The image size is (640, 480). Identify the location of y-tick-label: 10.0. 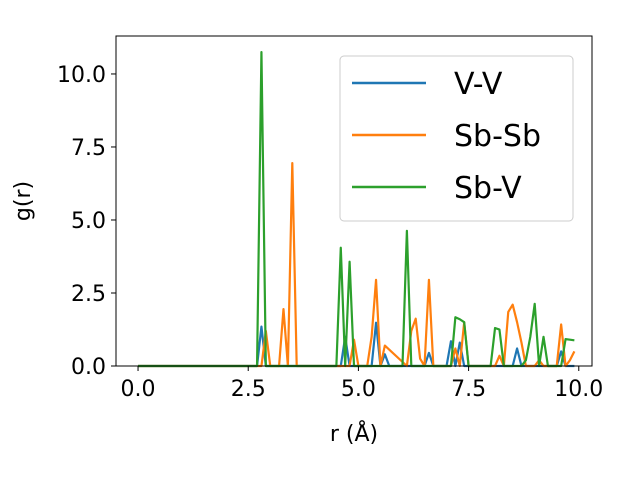
(81, 75).